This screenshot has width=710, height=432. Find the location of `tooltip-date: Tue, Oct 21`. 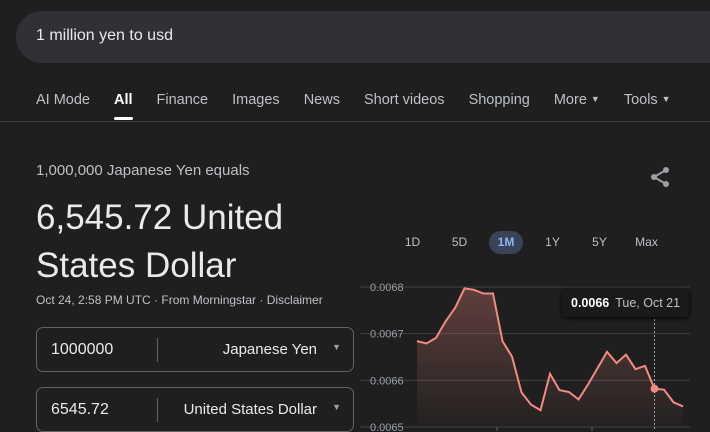

tooltip-date: Tue, Oct 21 is located at coordinates (648, 303).